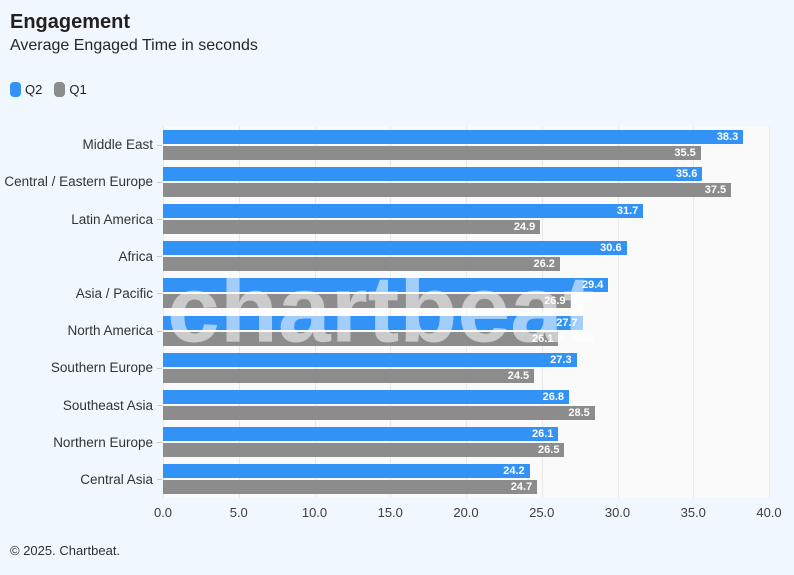 Image resolution: width=794 pixels, height=575 pixels. I want to click on bar-value-label: 27.7, so click(567, 322).